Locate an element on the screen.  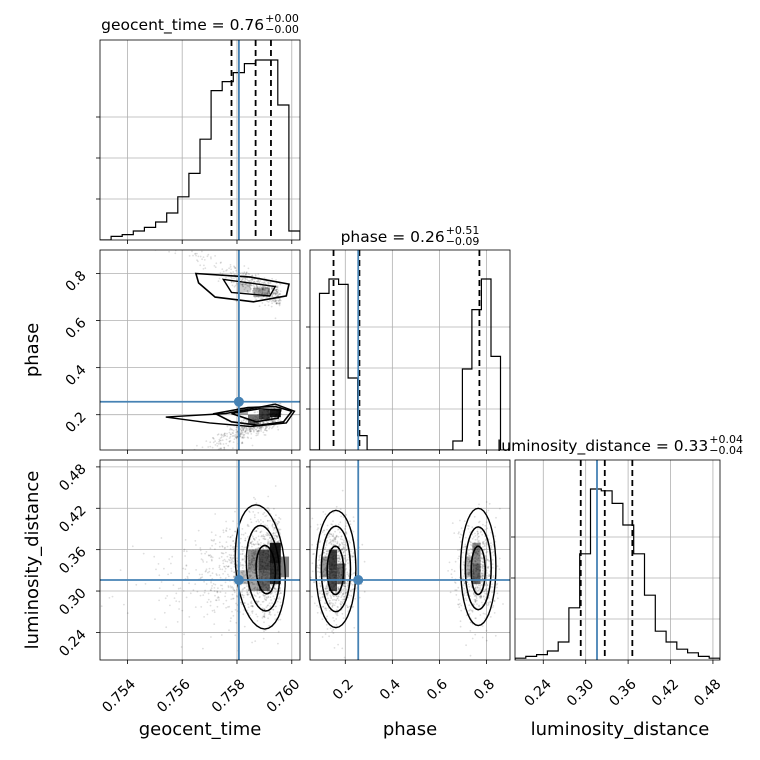
tick-label-x-phase: 0.4 is located at coordinates (390, 689).